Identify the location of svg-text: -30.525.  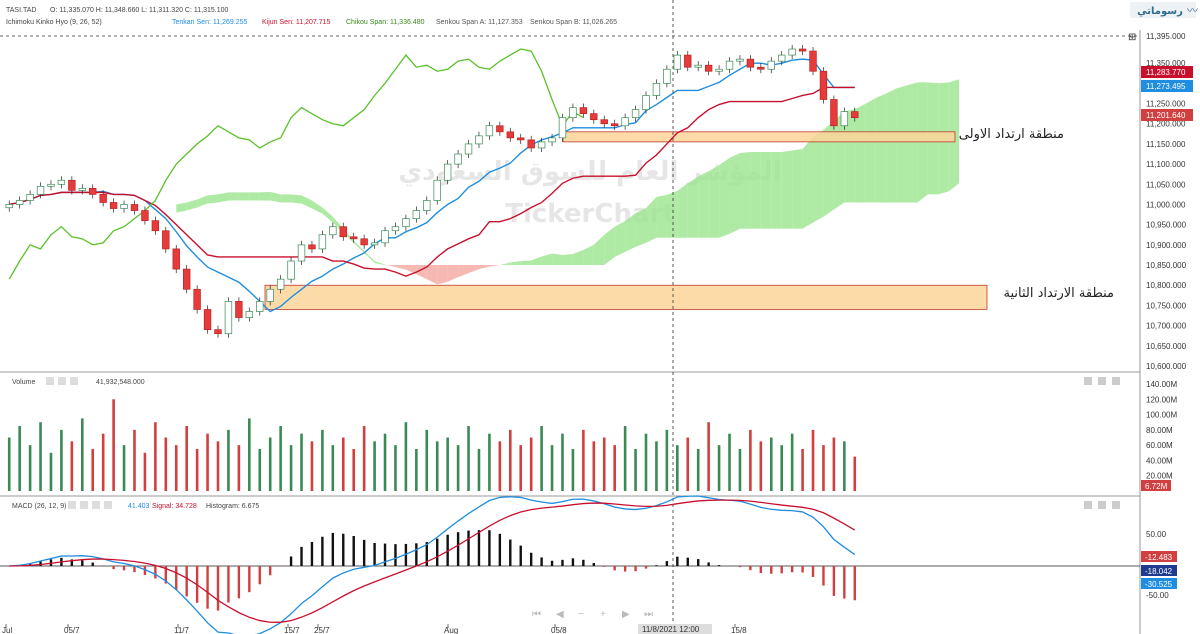
(1159, 584).